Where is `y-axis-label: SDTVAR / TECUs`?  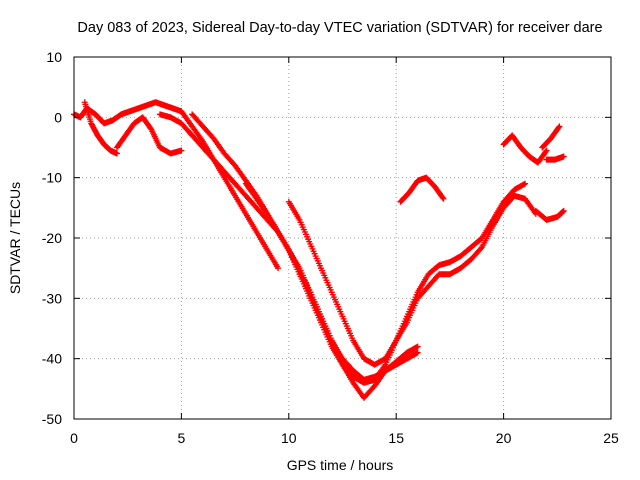 y-axis-label: SDTVAR / TECUs is located at coordinates (15, 238).